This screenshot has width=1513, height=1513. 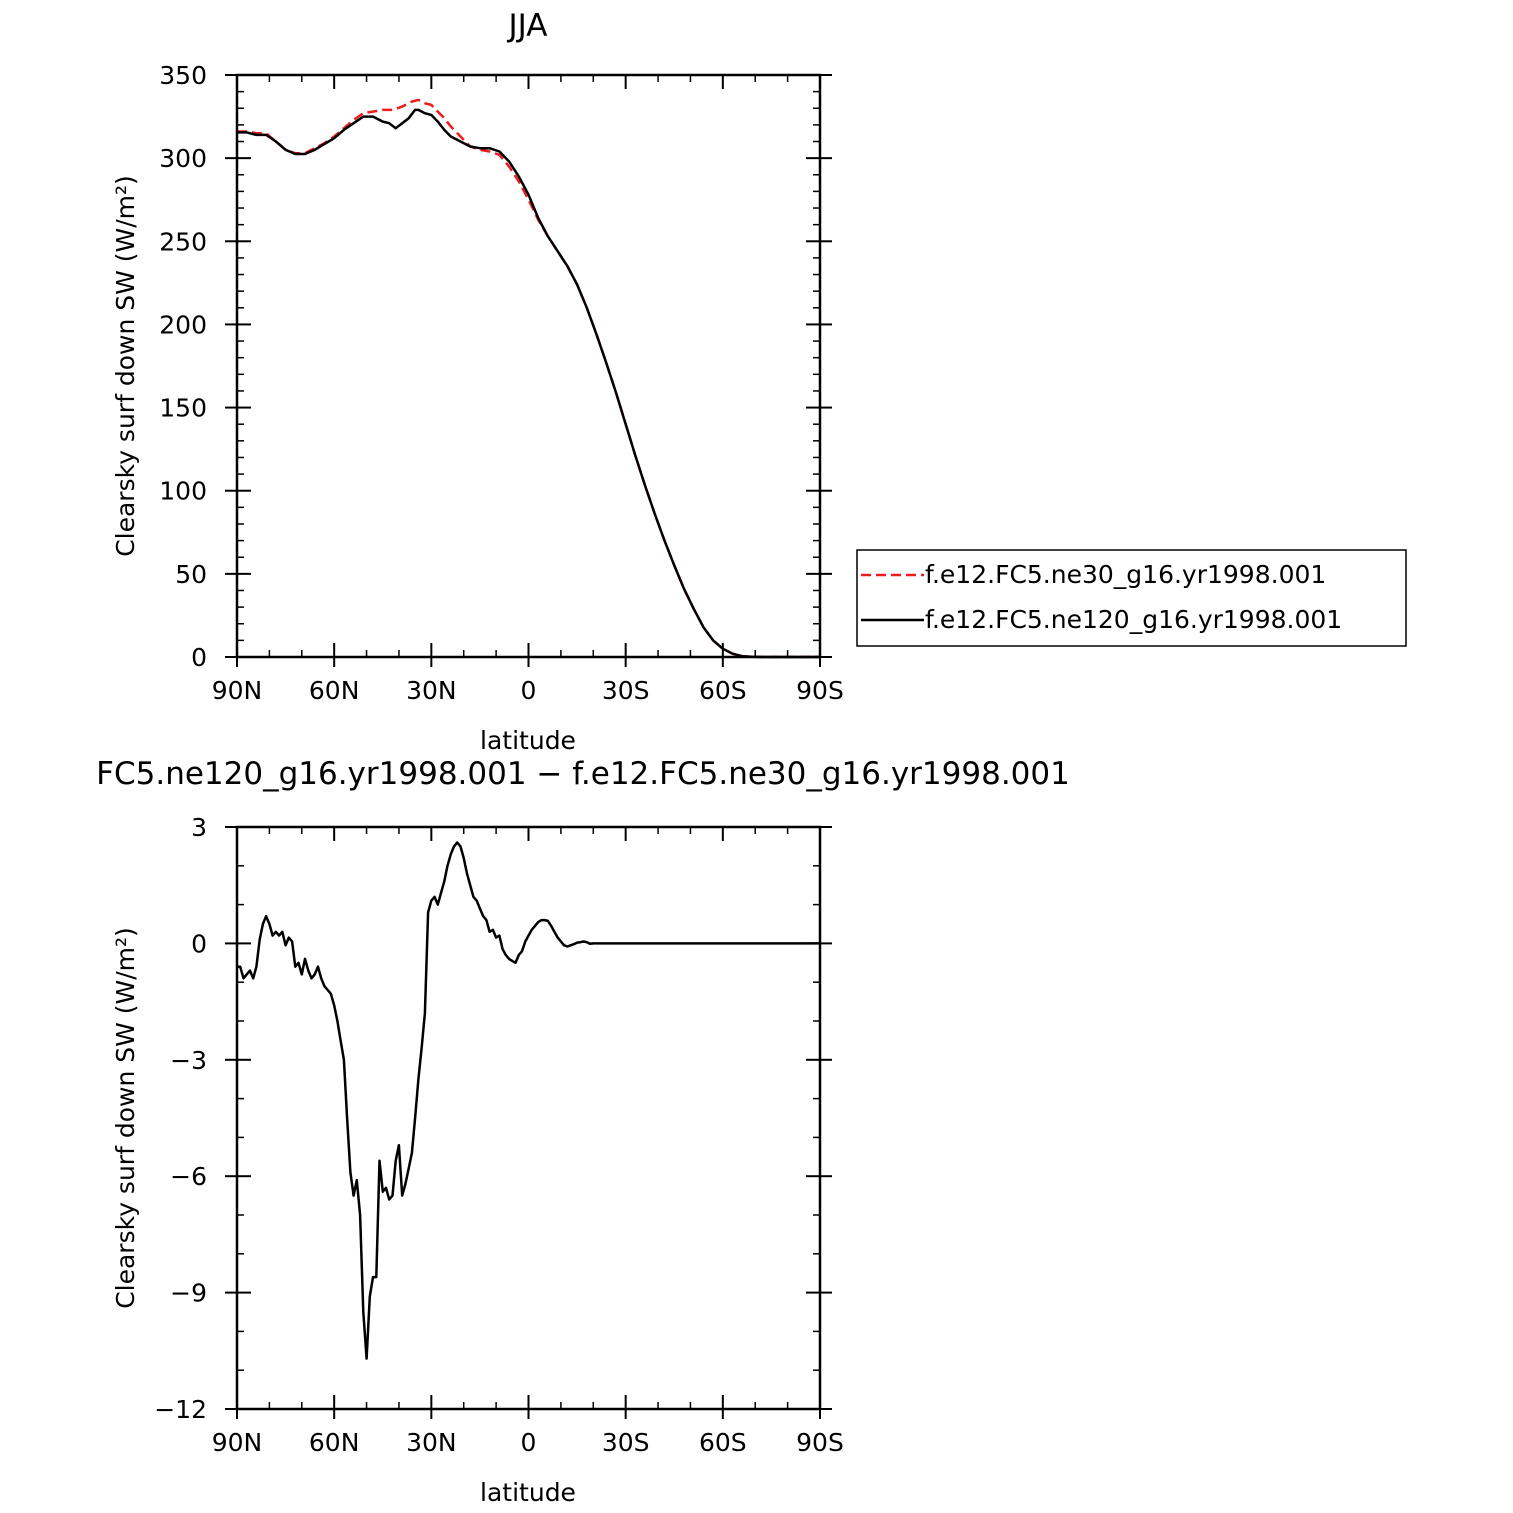 I want to click on legend-frame, so click(x=1131, y=598).